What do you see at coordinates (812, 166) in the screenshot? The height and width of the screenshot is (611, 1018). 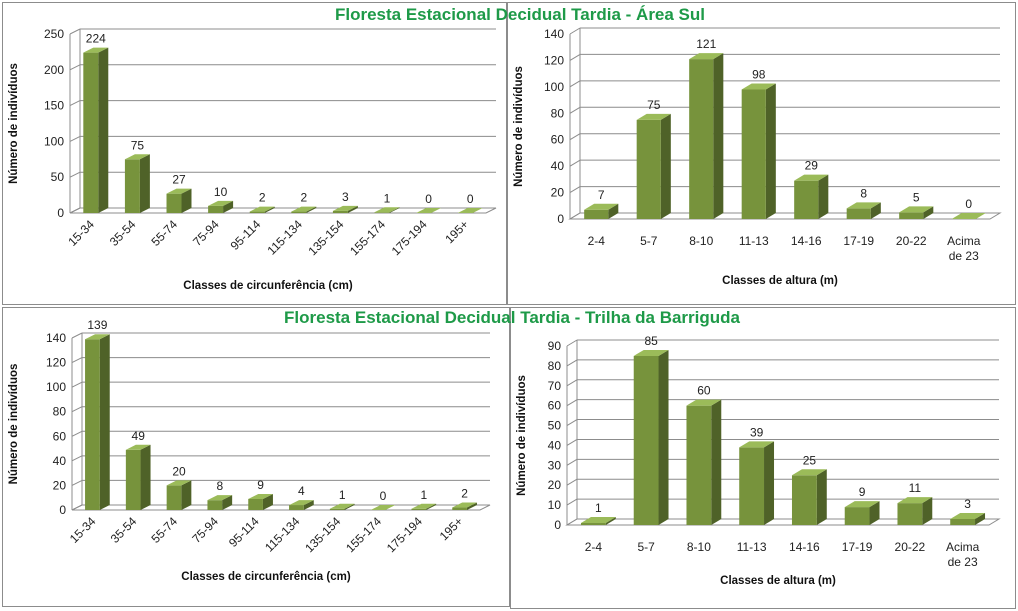 I see `data-label: 29` at bounding box center [812, 166].